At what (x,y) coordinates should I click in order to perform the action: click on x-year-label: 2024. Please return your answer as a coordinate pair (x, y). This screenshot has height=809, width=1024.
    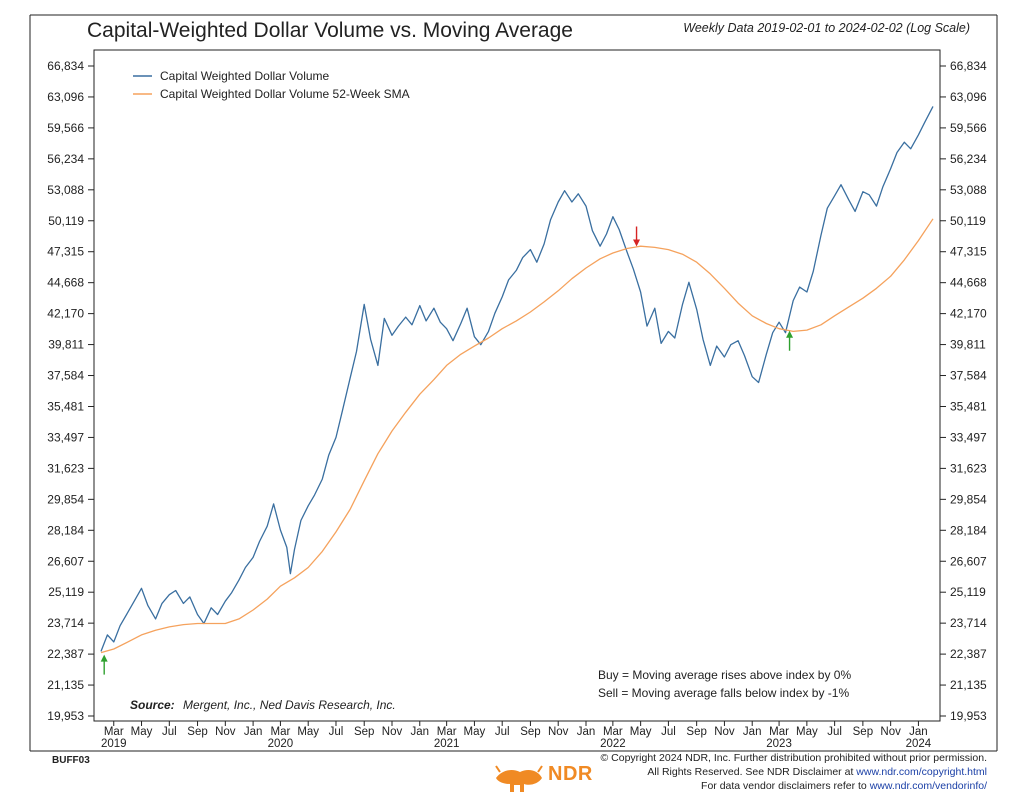
    Looking at the image, I should click on (919, 744).